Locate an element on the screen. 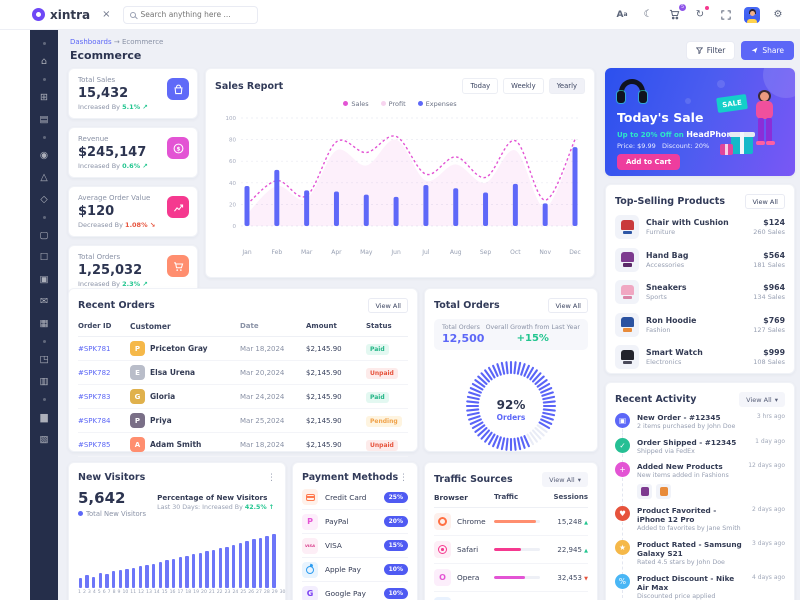 The width and height of the screenshot is (800, 600). check-icon: ✓ is located at coordinates (622, 445).